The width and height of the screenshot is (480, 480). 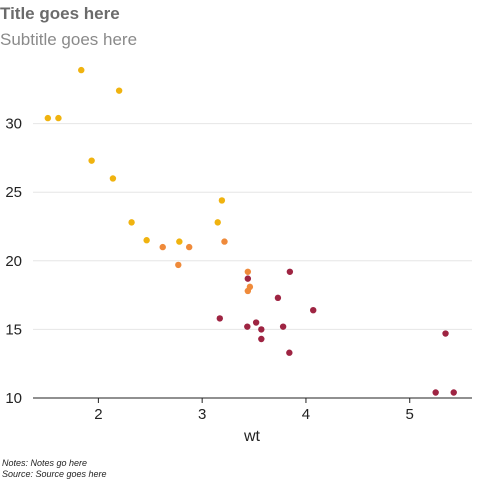 I want to click on y-tick-label: 10, so click(x=13, y=398).